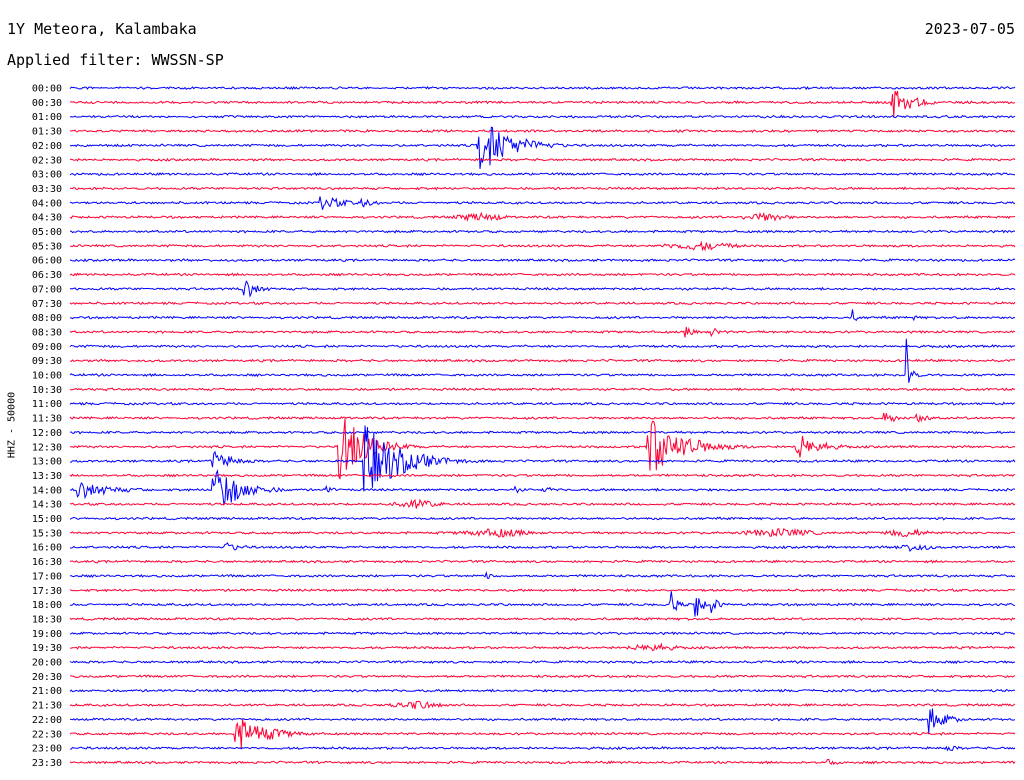  I want to click on row-label: 03:00, so click(47, 175).